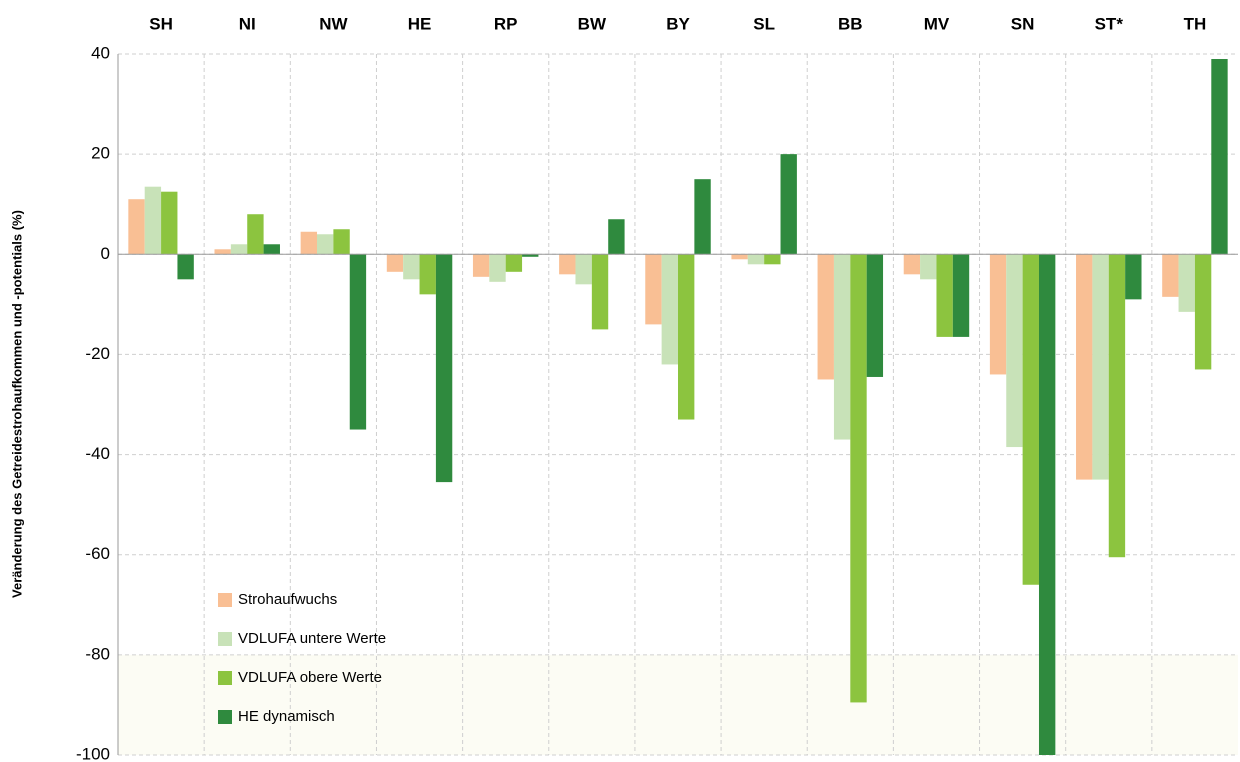 The width and height of the screenshot is (1240, 762). Describe the element at coordinates (420, 23) in the screenshot. I see `category-label: HE` at that location.